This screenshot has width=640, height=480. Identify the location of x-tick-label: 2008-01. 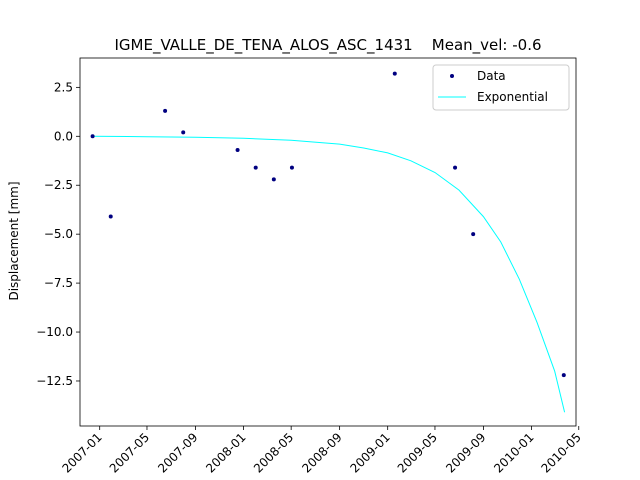
(225, 452).